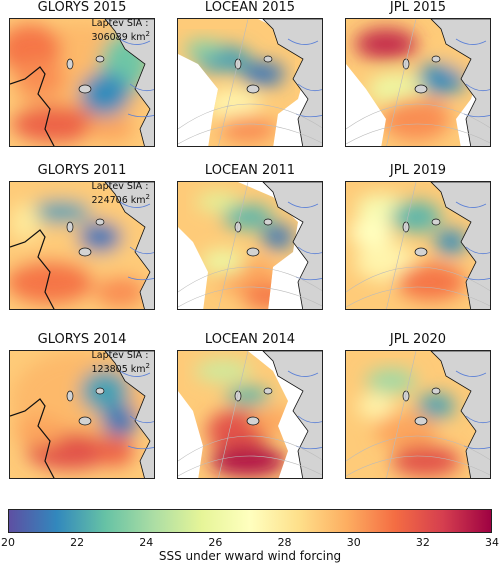  I want to click on colorbar, so click(250, 521).